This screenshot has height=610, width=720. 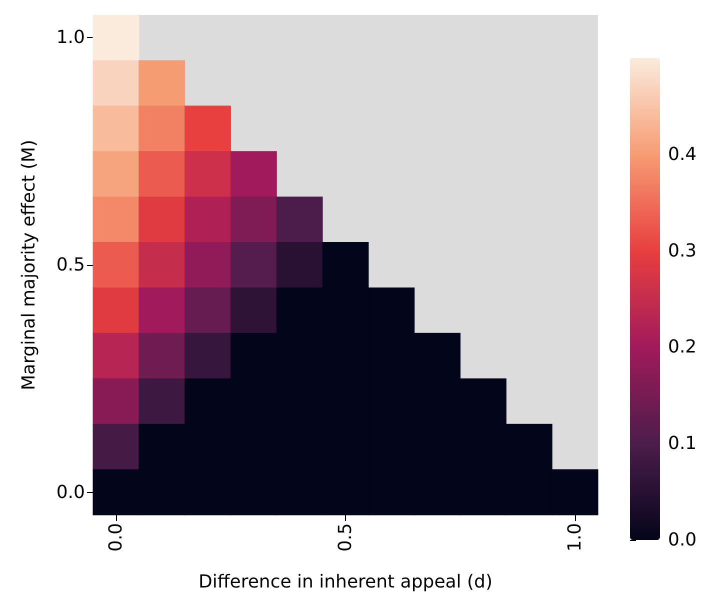 What do you see at coordinates (682, 347) in the screenshot?
I see `color-bar-label: 0.2` at bounding box center [682, 347].